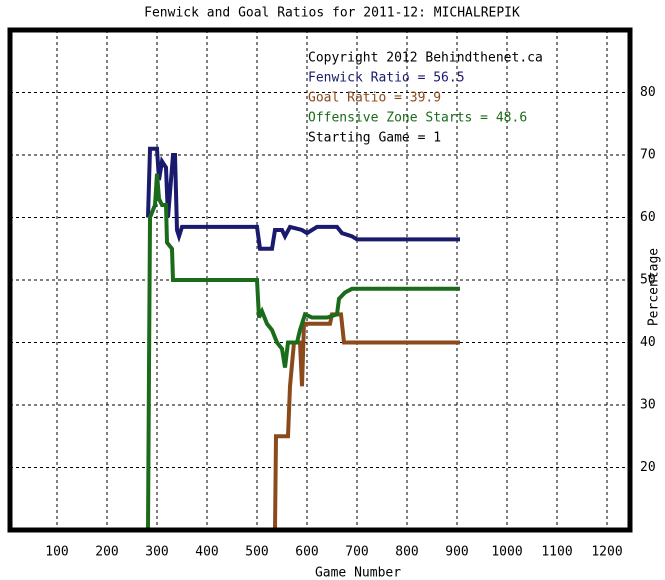 This screenshot has width=665, height=580. Describe the element at coordinates (386, 78) in the screenshot. I see `annotation: Fenwick Ratio = 56.5` at that location.